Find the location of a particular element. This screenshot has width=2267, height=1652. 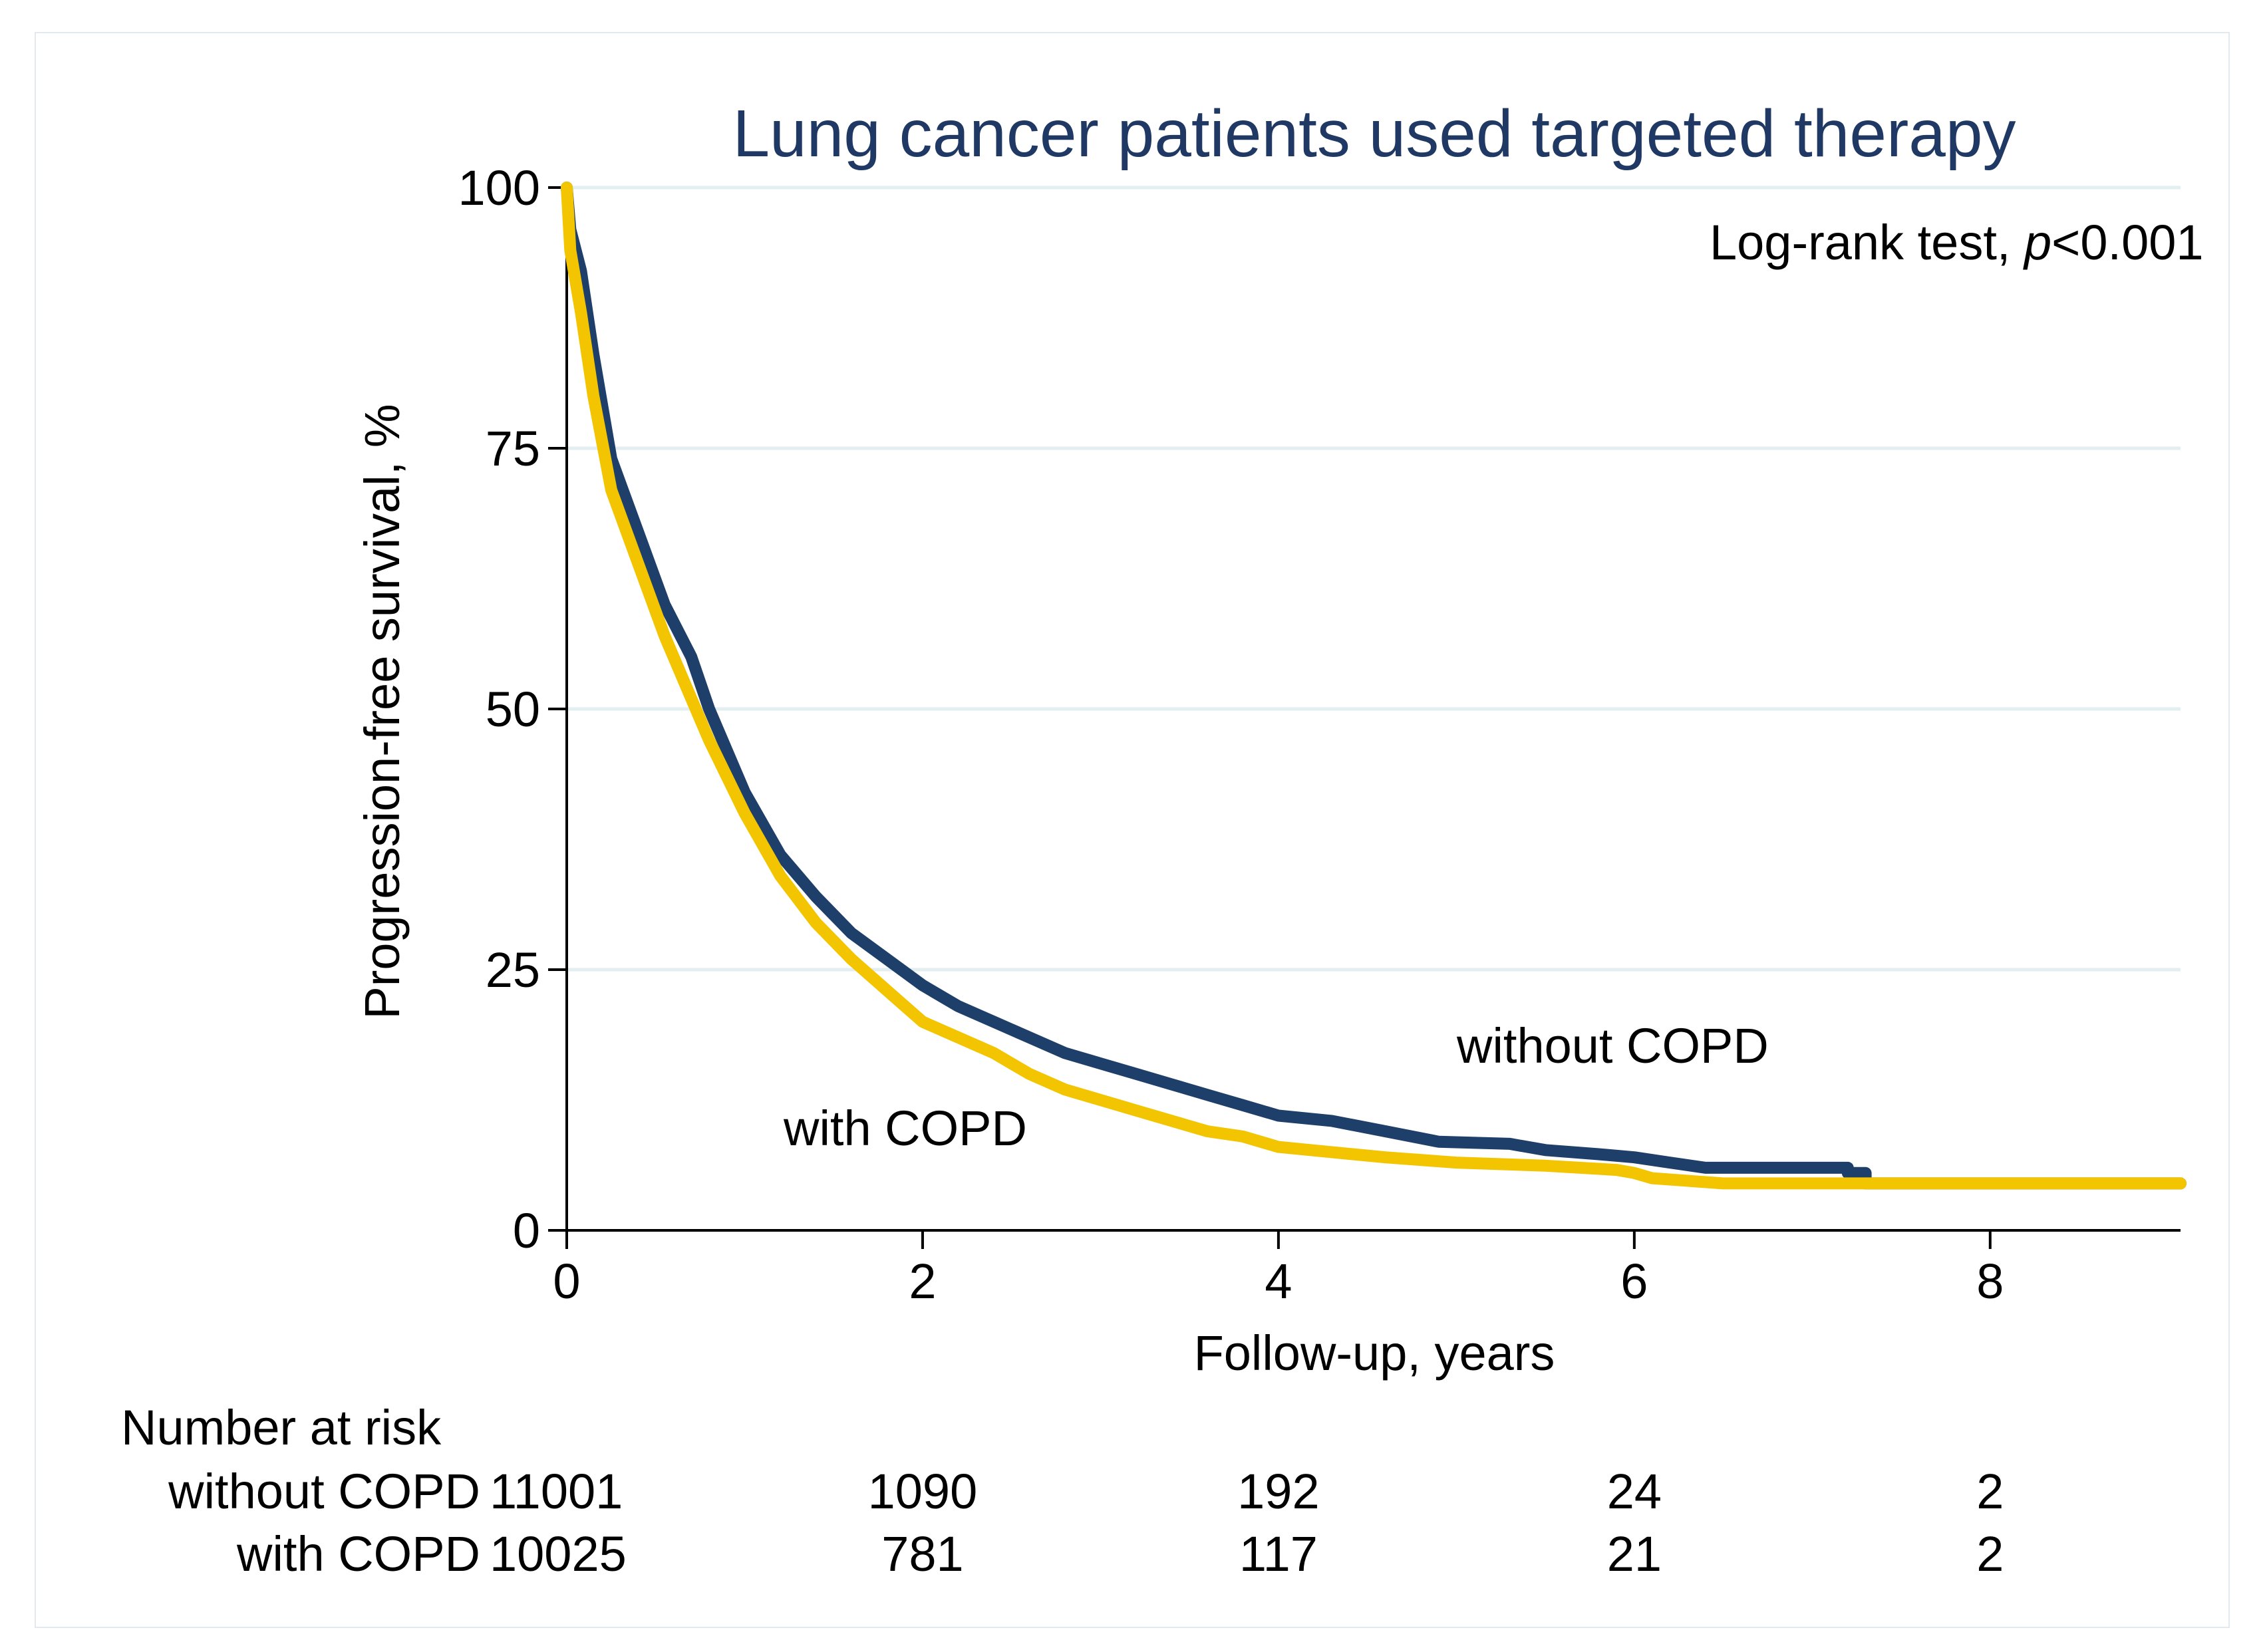

x-tick-label-2: 2 is located at coordinates (922, 1281).